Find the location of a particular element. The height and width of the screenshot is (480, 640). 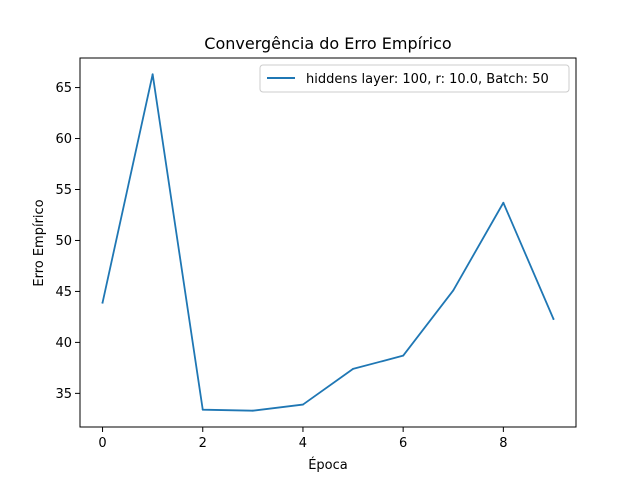

chart-title: Convergência do Erro Empírico is located at coordinates (327, 43).